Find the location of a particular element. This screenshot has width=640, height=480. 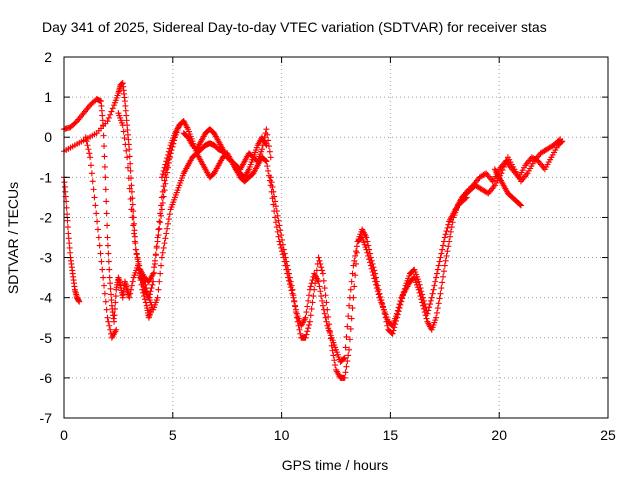

y-axis-label: SDTVAR / TECUs is located at coordinates (13, 238).